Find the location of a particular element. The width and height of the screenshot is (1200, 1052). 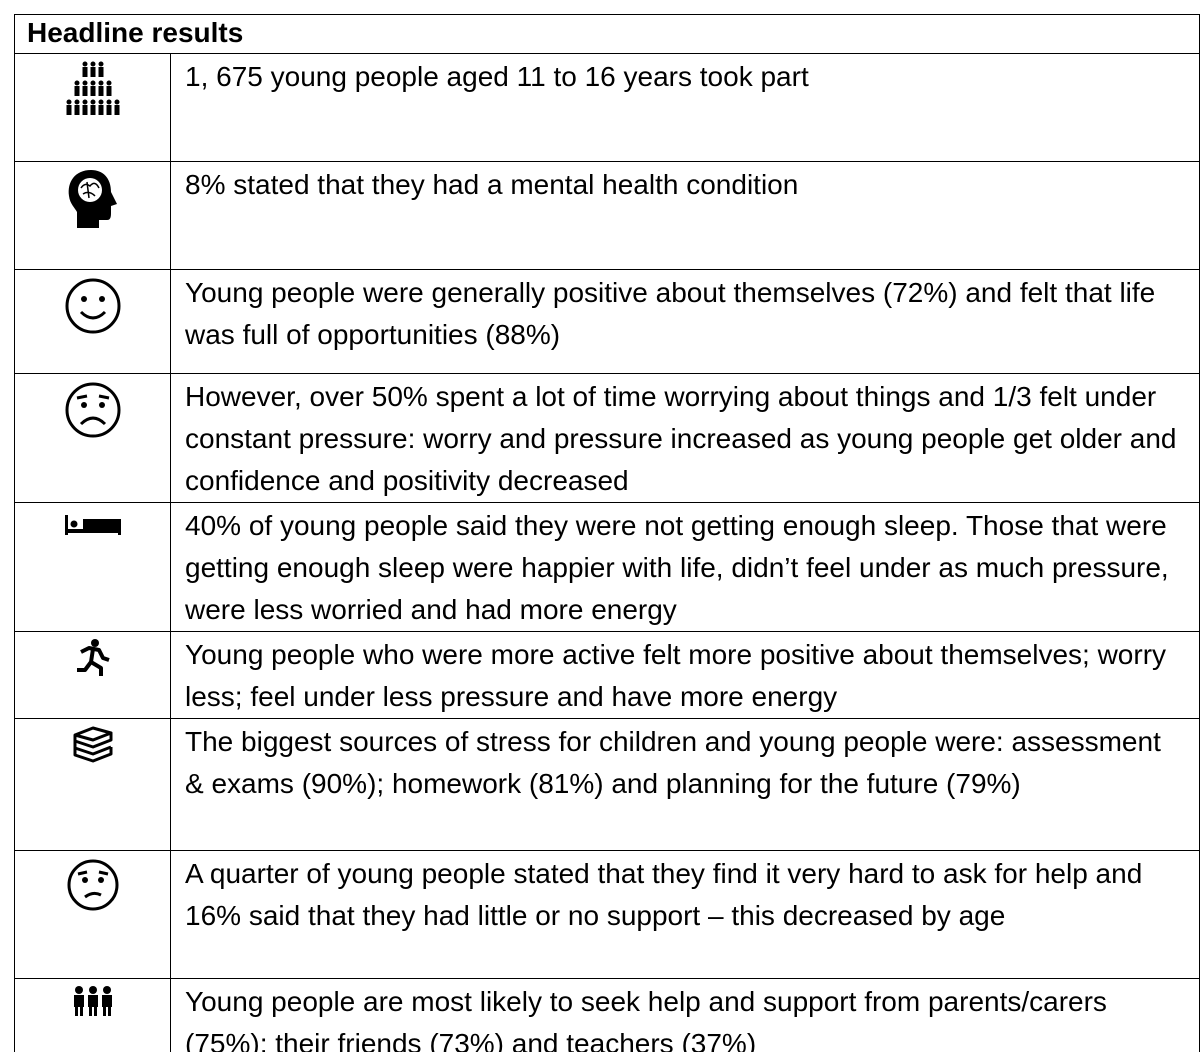

header-row: Headline results is located at coordinates (607, 34).